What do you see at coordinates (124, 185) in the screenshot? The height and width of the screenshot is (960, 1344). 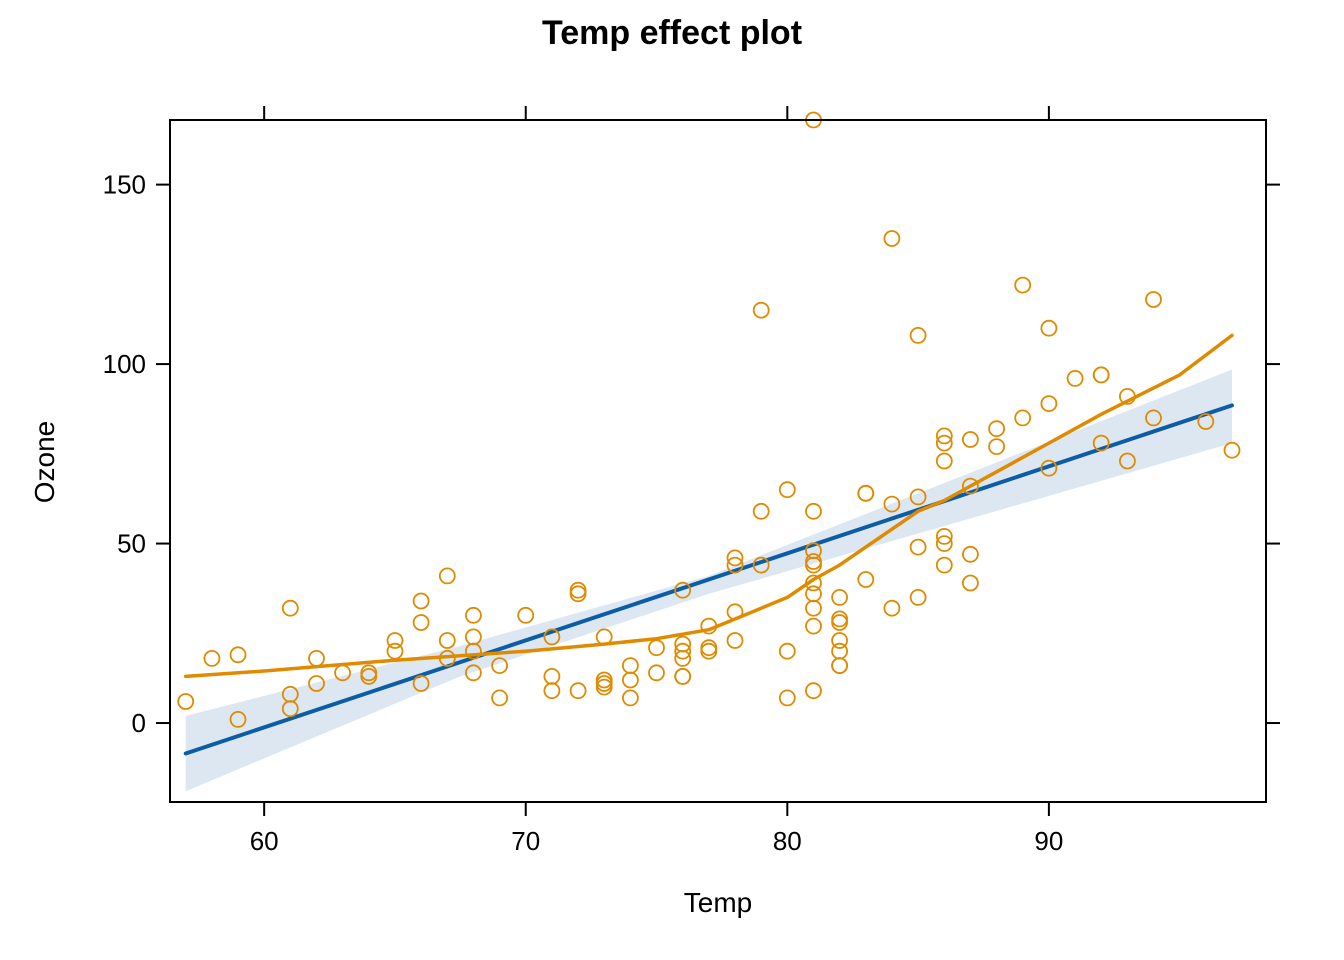 I see `y-tick-label: 150` at bounding box center [124, 185].